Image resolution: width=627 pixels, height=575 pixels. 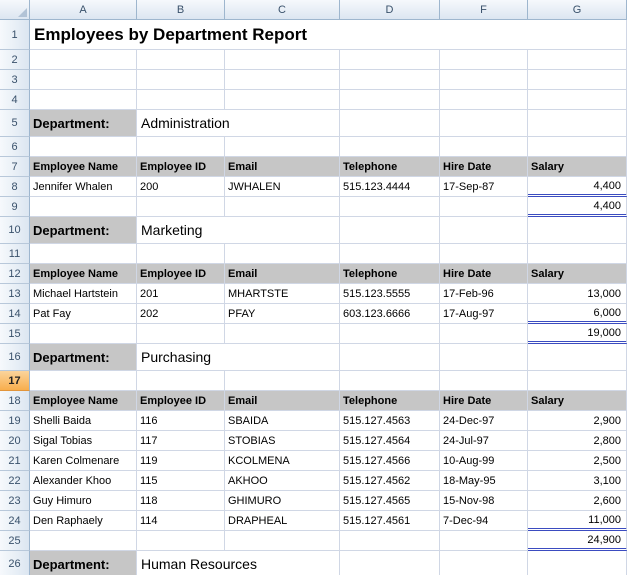 I want to click on cell-B25, so click(x=181, y=541).